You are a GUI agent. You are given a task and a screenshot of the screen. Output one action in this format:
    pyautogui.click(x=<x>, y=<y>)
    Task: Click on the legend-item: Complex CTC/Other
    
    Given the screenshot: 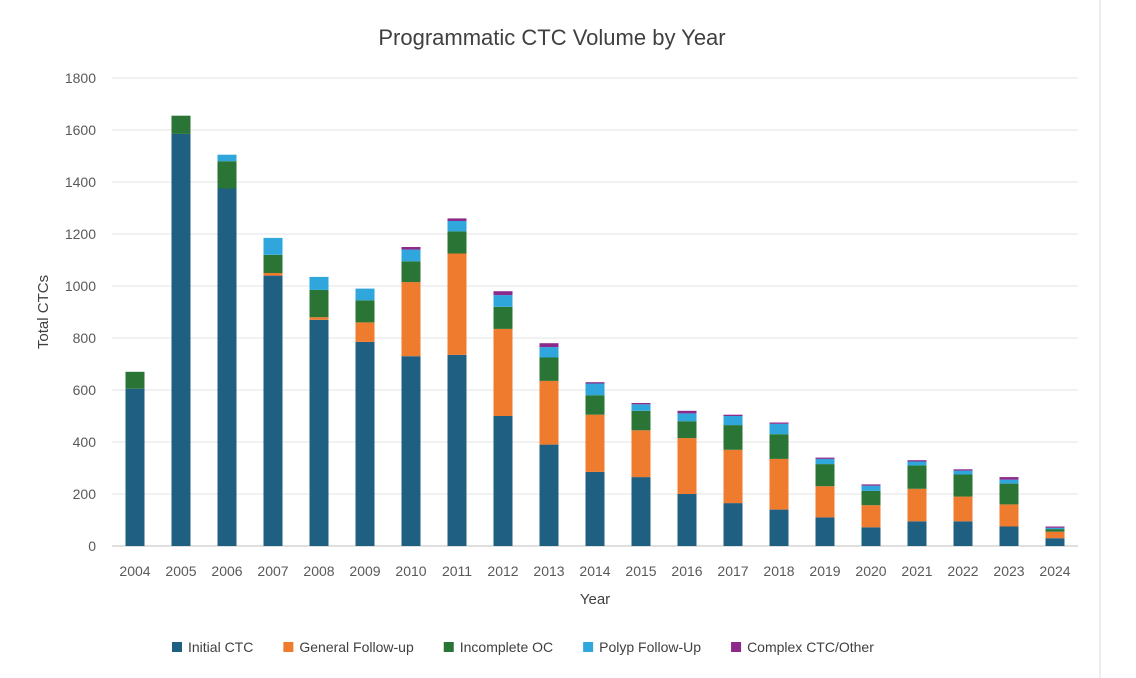 What is the action you would take?
    pyautogui.click(x=802, y=647)
    